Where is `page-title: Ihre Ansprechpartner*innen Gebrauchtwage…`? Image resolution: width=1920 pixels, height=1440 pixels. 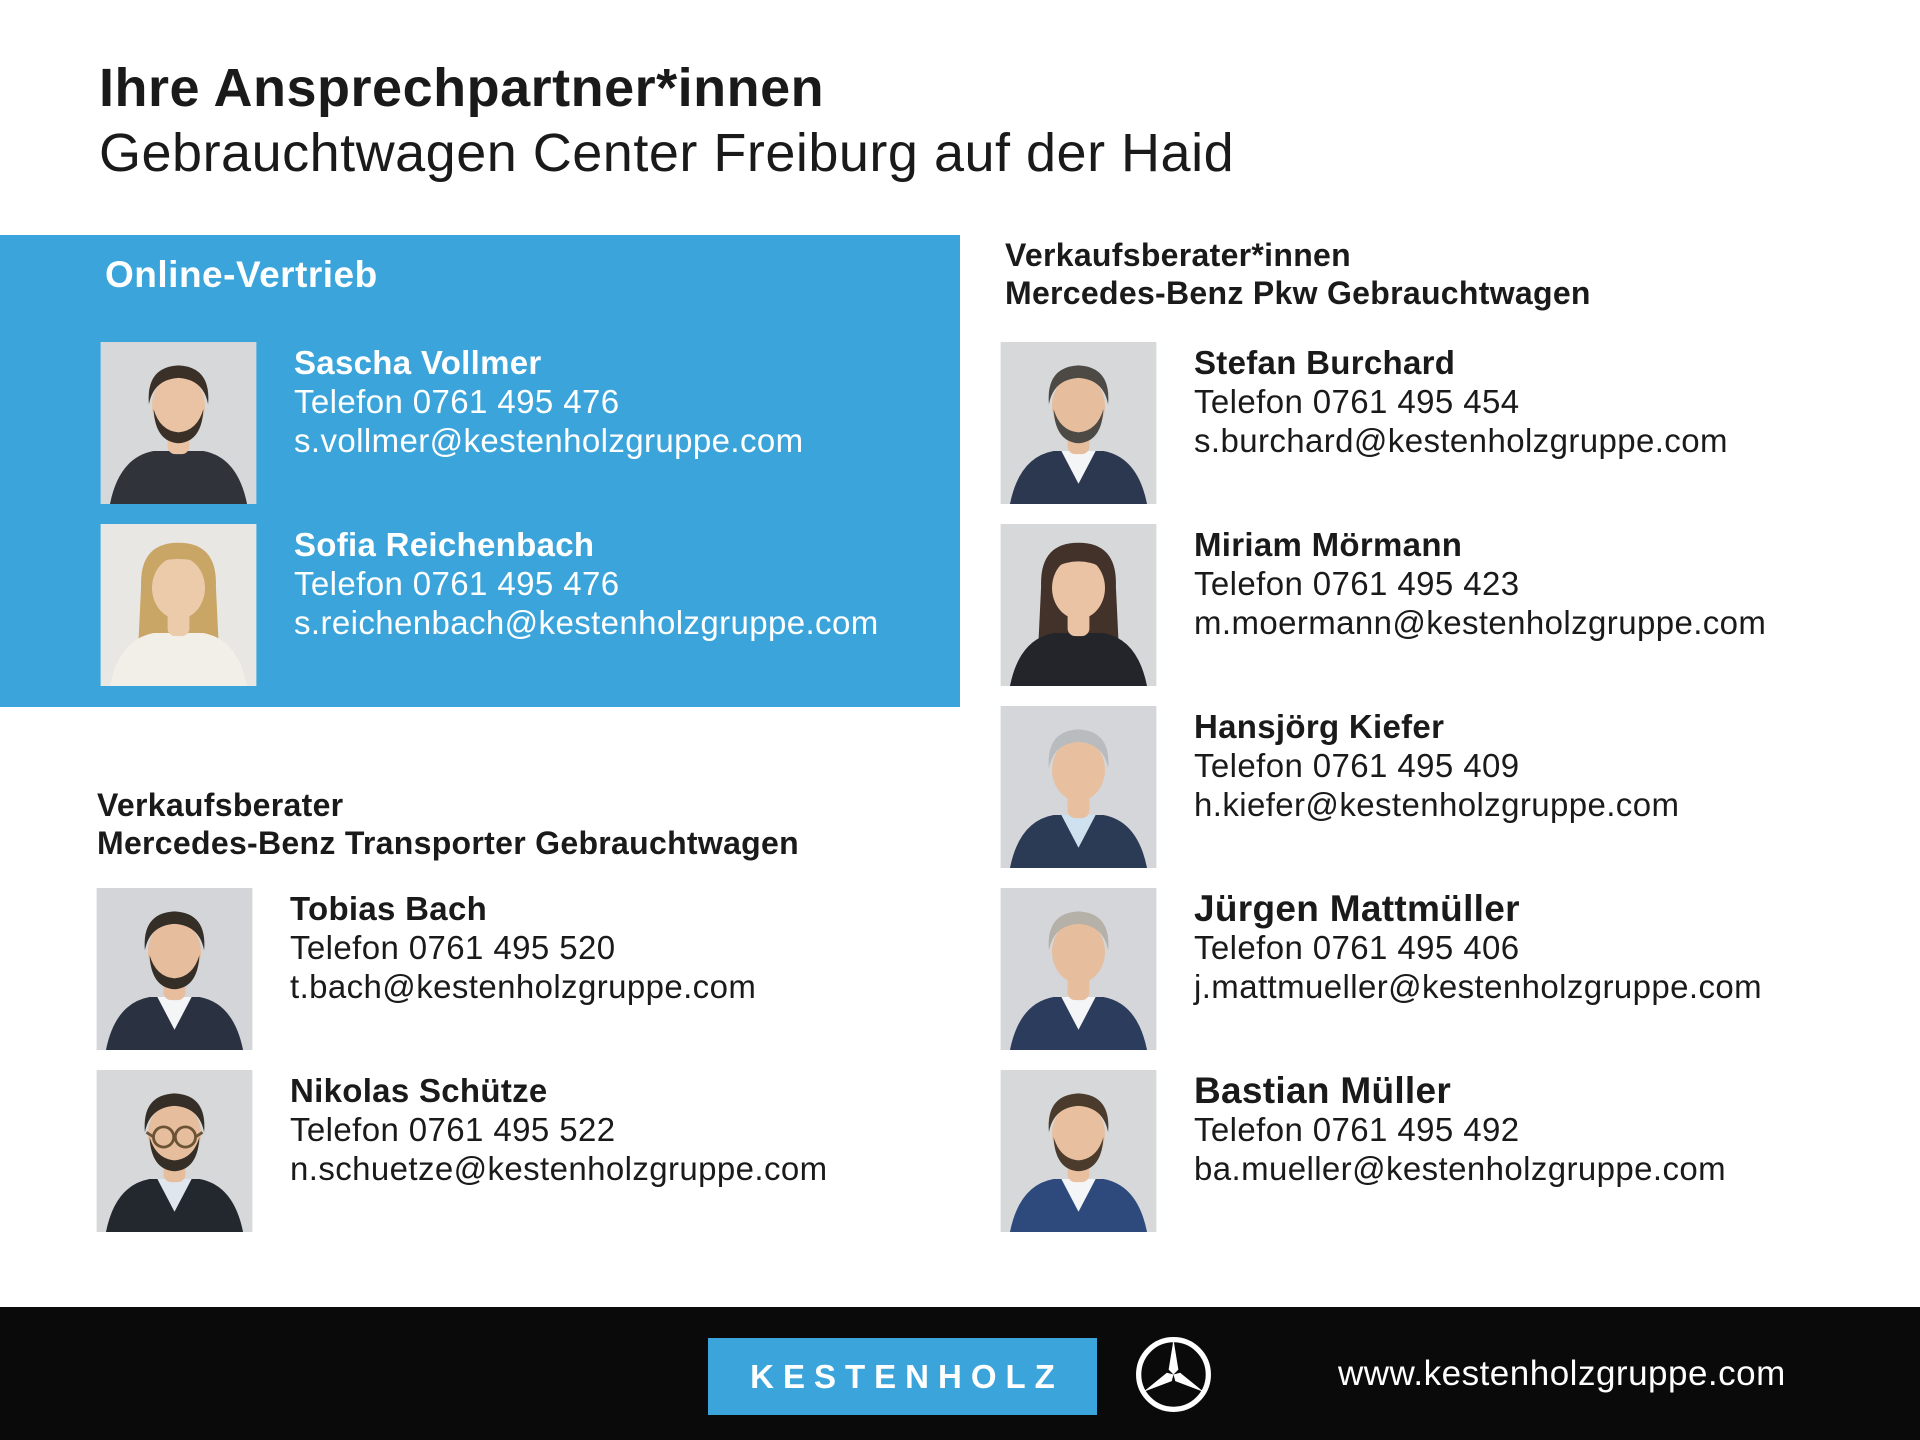 page-title: Ihre Ansprechpartner*innen Gebrauchtwage… is located at coordinates (666, 121).